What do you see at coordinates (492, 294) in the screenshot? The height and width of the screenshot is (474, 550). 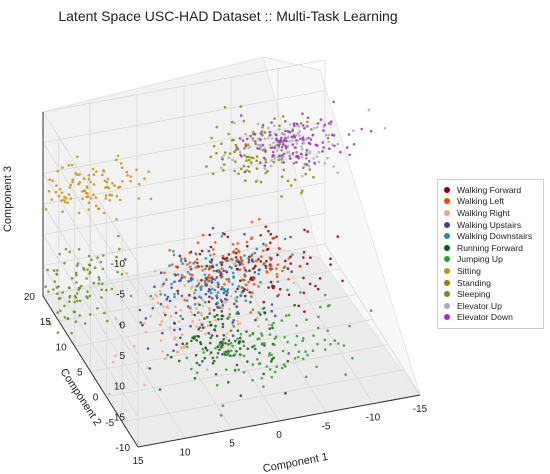 I see `legend-item: Sleeping` at bounding box center [492, 294].